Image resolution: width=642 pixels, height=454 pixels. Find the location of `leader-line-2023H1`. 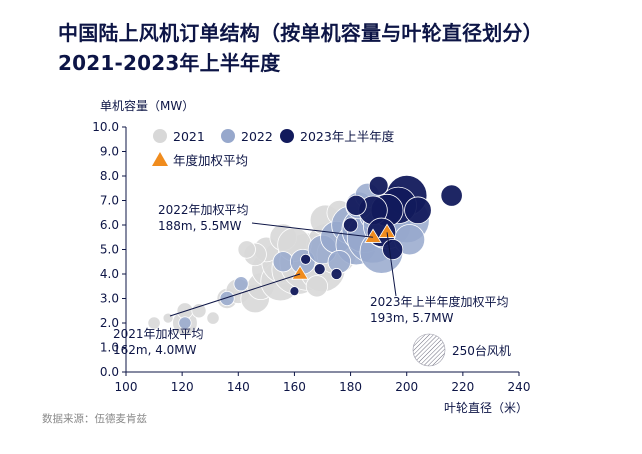

leader-line-2023H1 is located at coordinates (391, 264).